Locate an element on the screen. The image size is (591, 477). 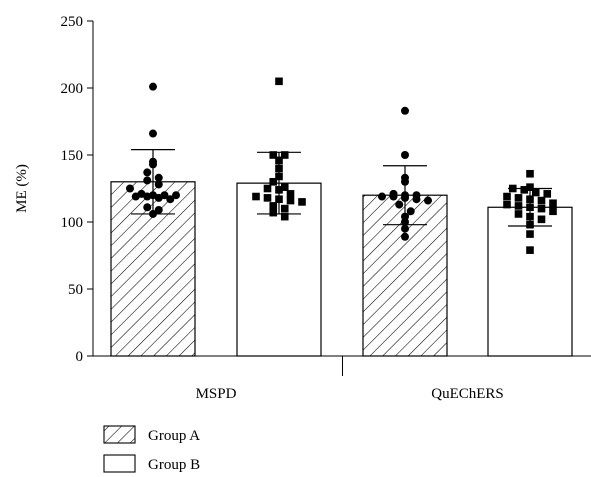
legend-label: Group B is located at coordinates (174, 465).